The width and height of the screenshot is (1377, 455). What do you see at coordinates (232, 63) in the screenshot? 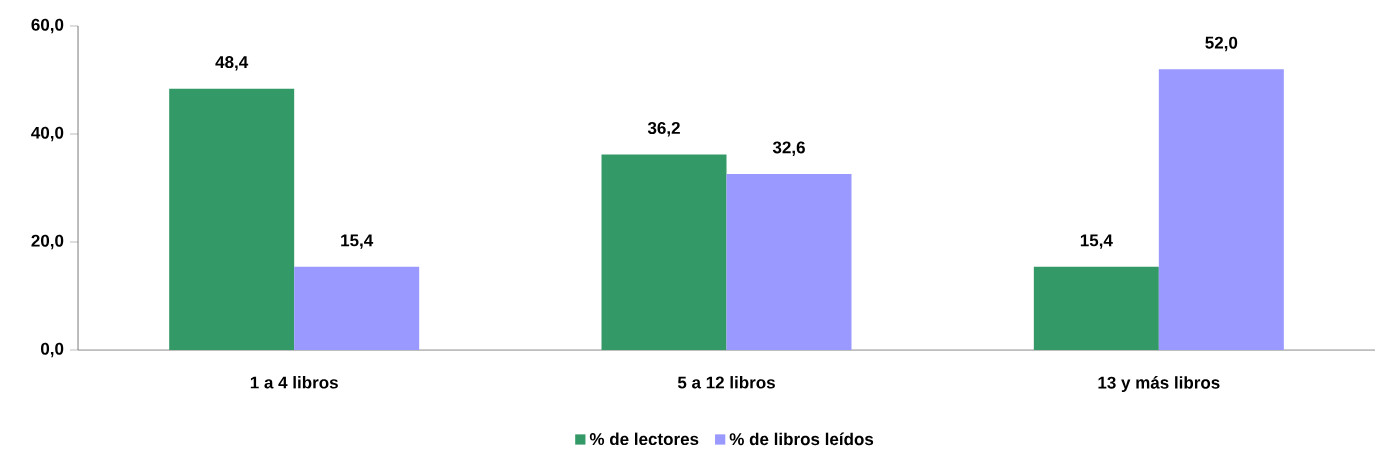
I see `data-label: 48,4` at bounding box center [232, 63].